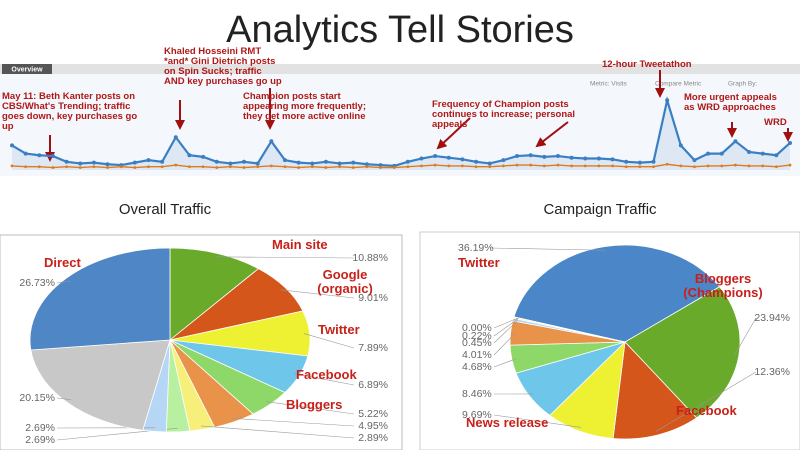 The width and height of the screenshot is (800, 450). Describe the element at coordinates (165, 209) in the screenshot. I see `pie-title: Overall Traffic` at that location.